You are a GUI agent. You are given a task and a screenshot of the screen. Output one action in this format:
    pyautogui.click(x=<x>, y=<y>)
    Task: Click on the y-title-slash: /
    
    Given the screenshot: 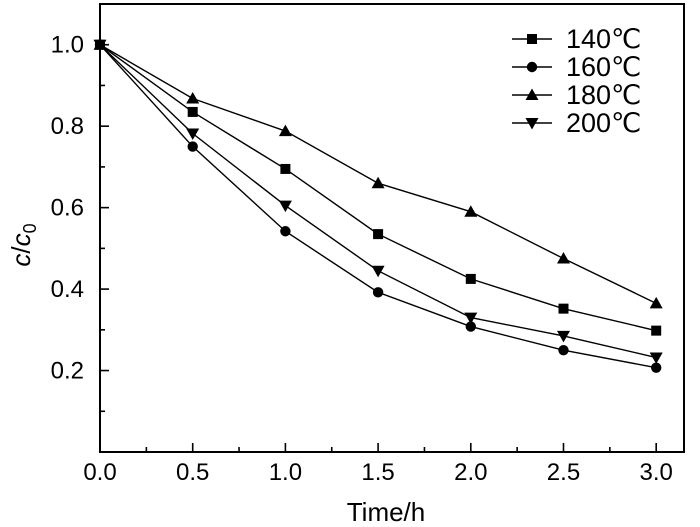 What is the action you would take?
    pyautogui.click(x=21, y=250)
    